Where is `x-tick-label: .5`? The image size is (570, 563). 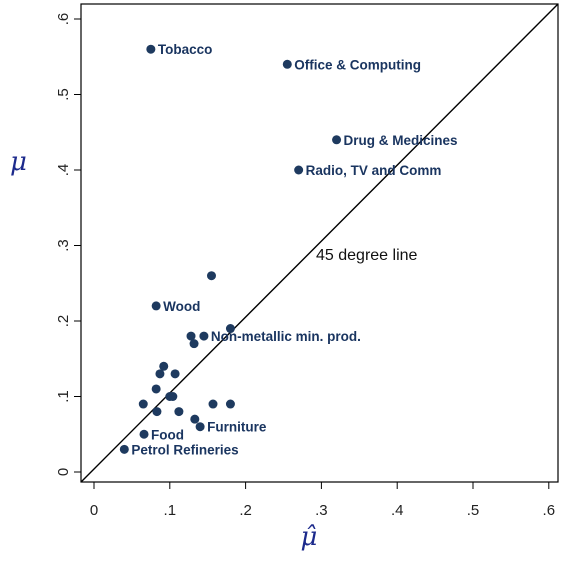 x-tick-label: .5 is located at coordinates (473, 510).